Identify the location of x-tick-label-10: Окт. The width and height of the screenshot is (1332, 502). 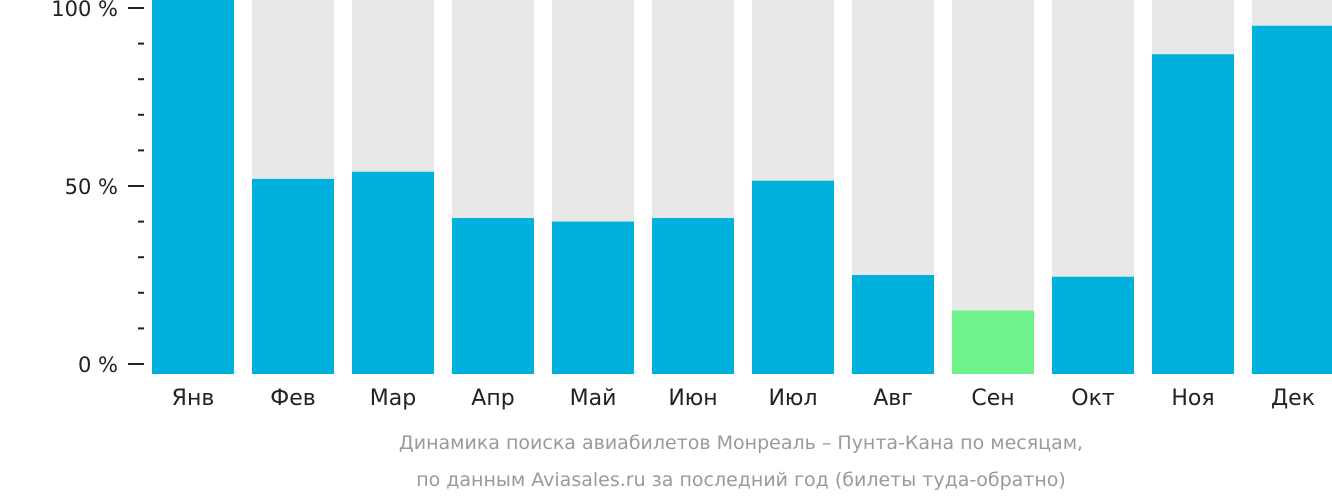
(1093, 398).